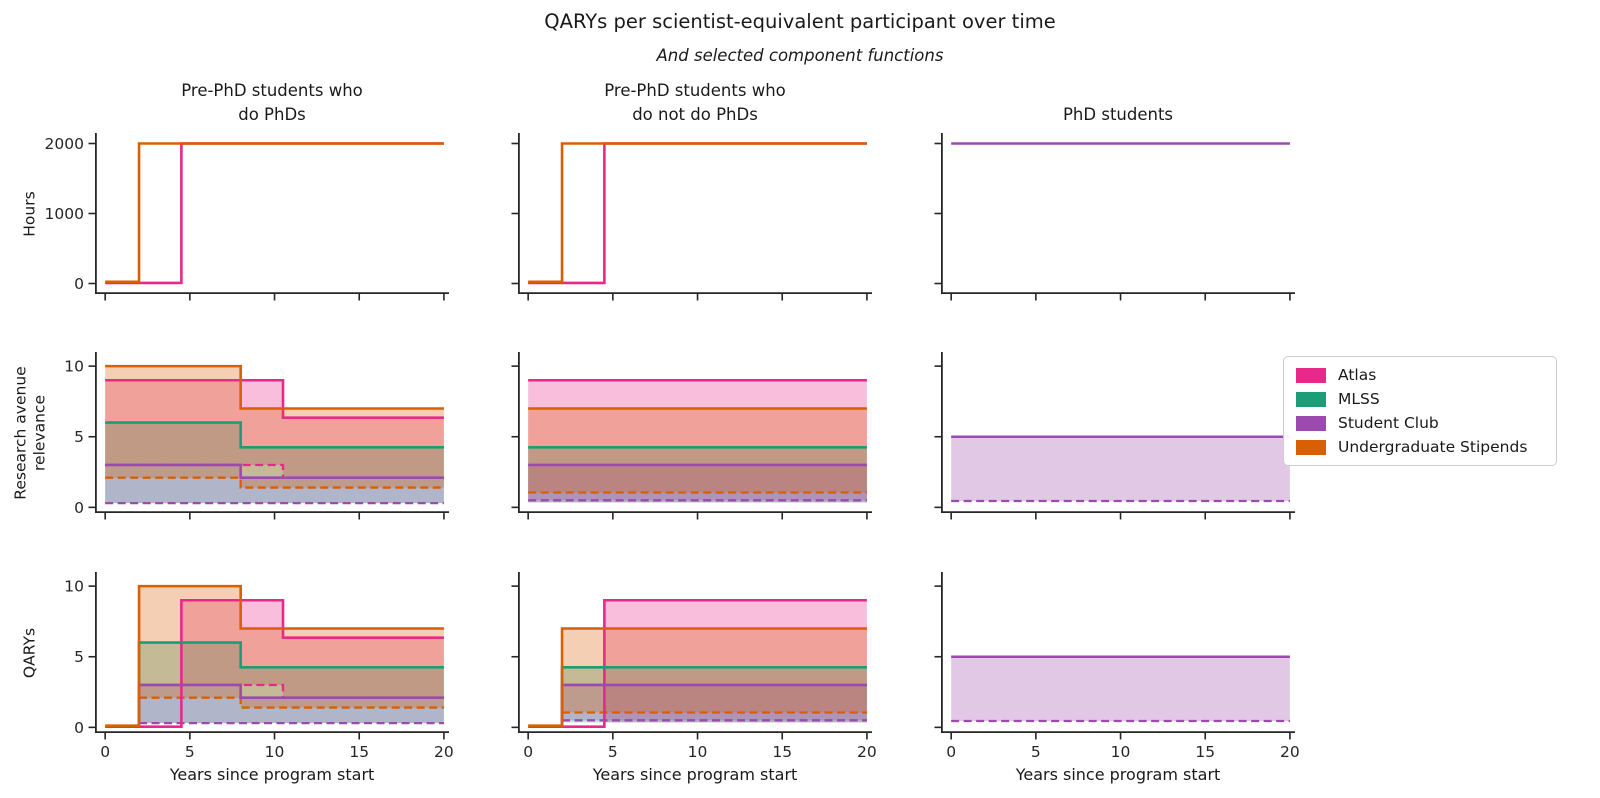  Describe the element at coordinates (695, 114) in the screenshot. I see `column-title-line: do not do PhDs` at that location.